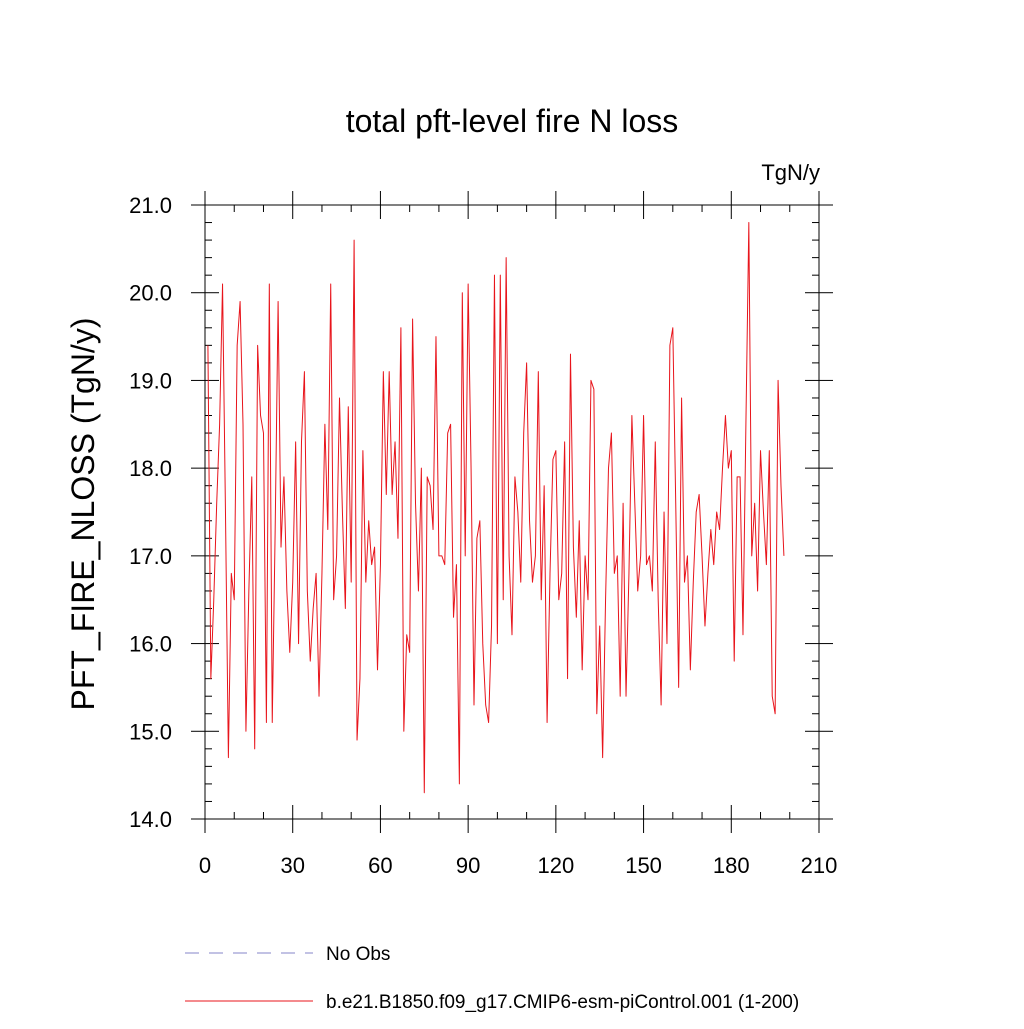 This screenshot has width=1024, height=1029. What do you see at coordinates (150, 380) in the screenshot?
I see `y-tick-label: 19.0` at bounding box center [150, 380].